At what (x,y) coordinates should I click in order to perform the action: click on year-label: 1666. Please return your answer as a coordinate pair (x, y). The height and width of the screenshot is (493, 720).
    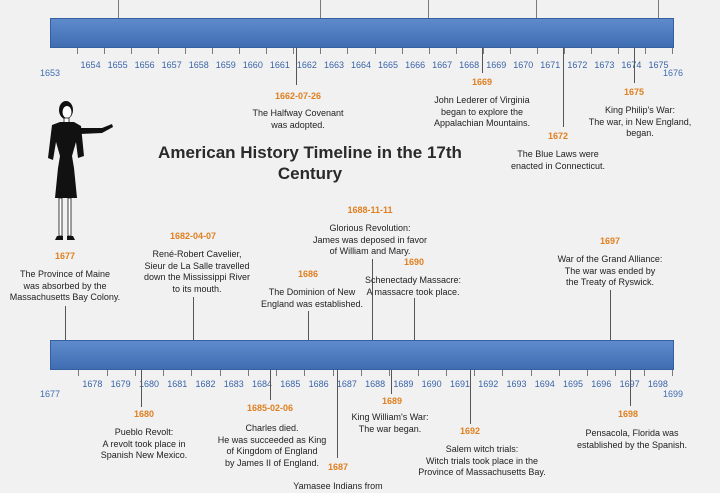
    Looking at the image, I should click on (415, 65).